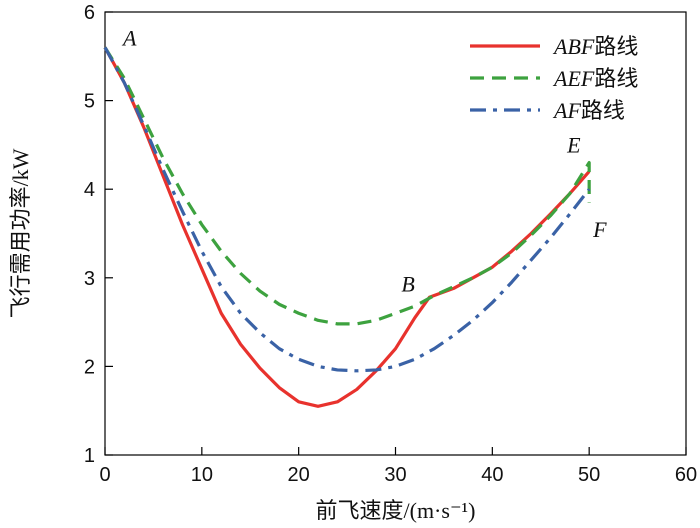  I want to click on y-tick-label: 6, so click(89, 13).